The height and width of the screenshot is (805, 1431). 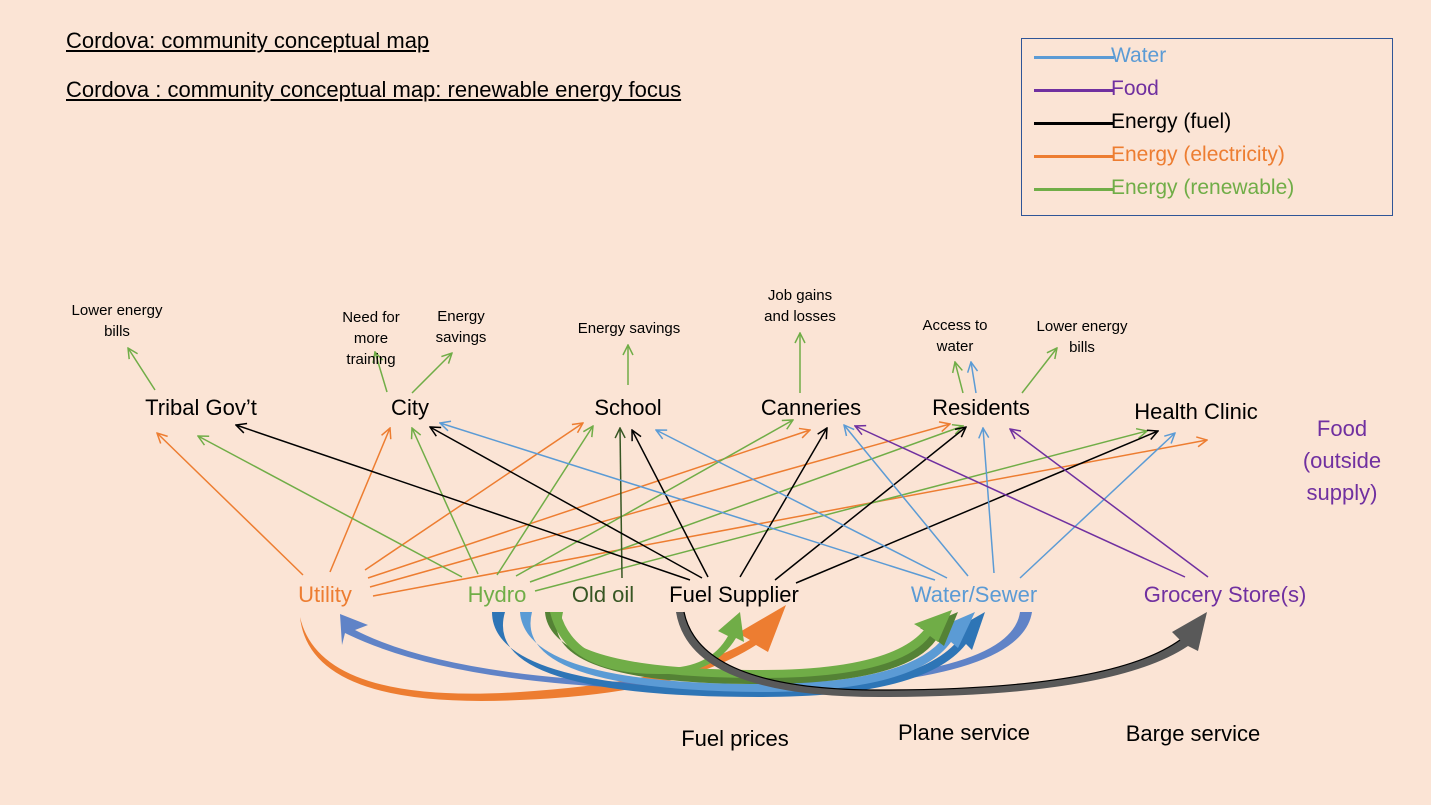 What do you see at coordinates (1074, 123) in the screenshot?
I see `legend-swatch-fuel` at bounding box center [1074, 123].